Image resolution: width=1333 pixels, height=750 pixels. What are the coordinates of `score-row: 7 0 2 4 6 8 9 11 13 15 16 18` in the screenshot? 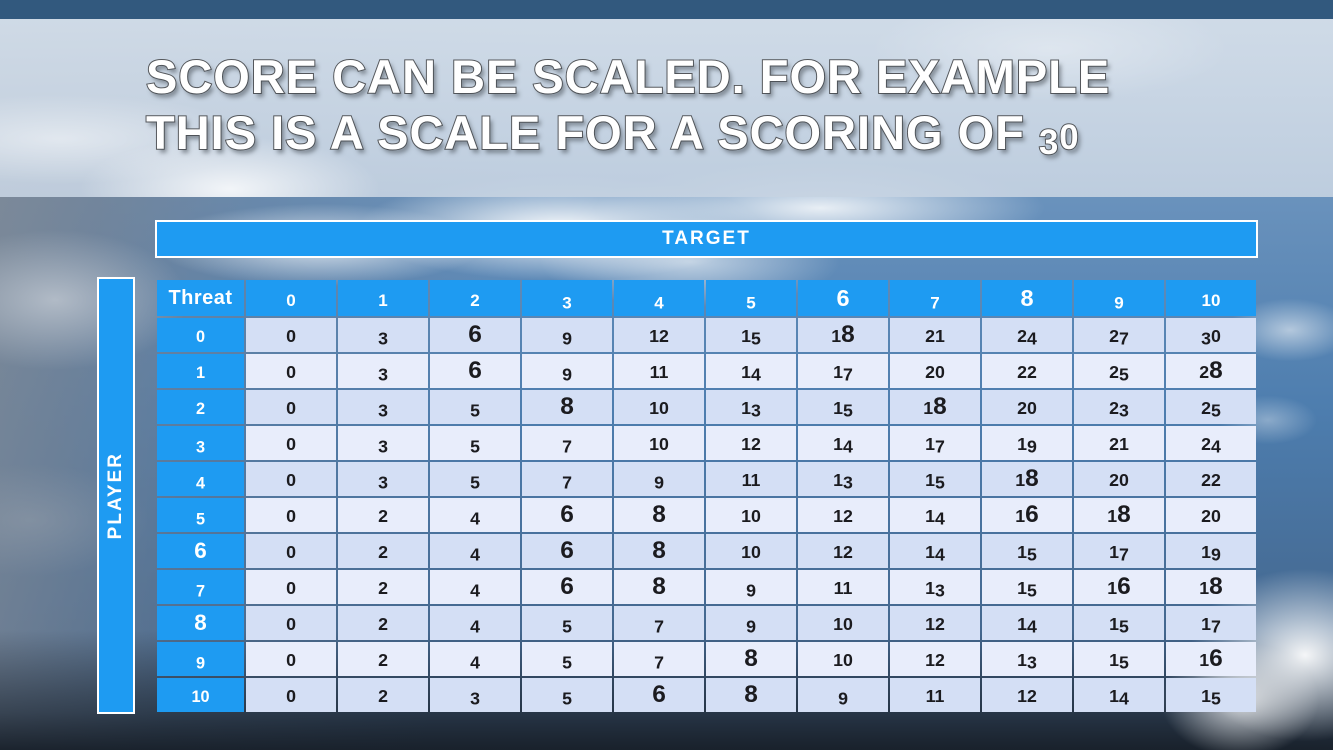 It's located at (706, 587).